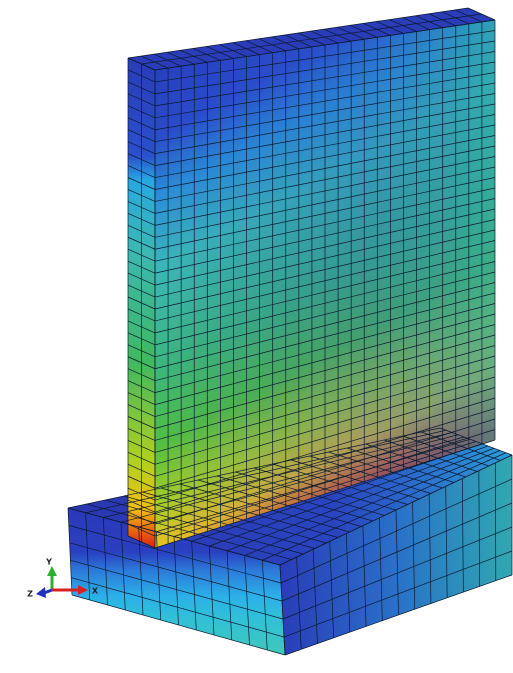 The height and width of the screenshot is (673, 513). I want to click on z-arrow-head, so click(41, 592).